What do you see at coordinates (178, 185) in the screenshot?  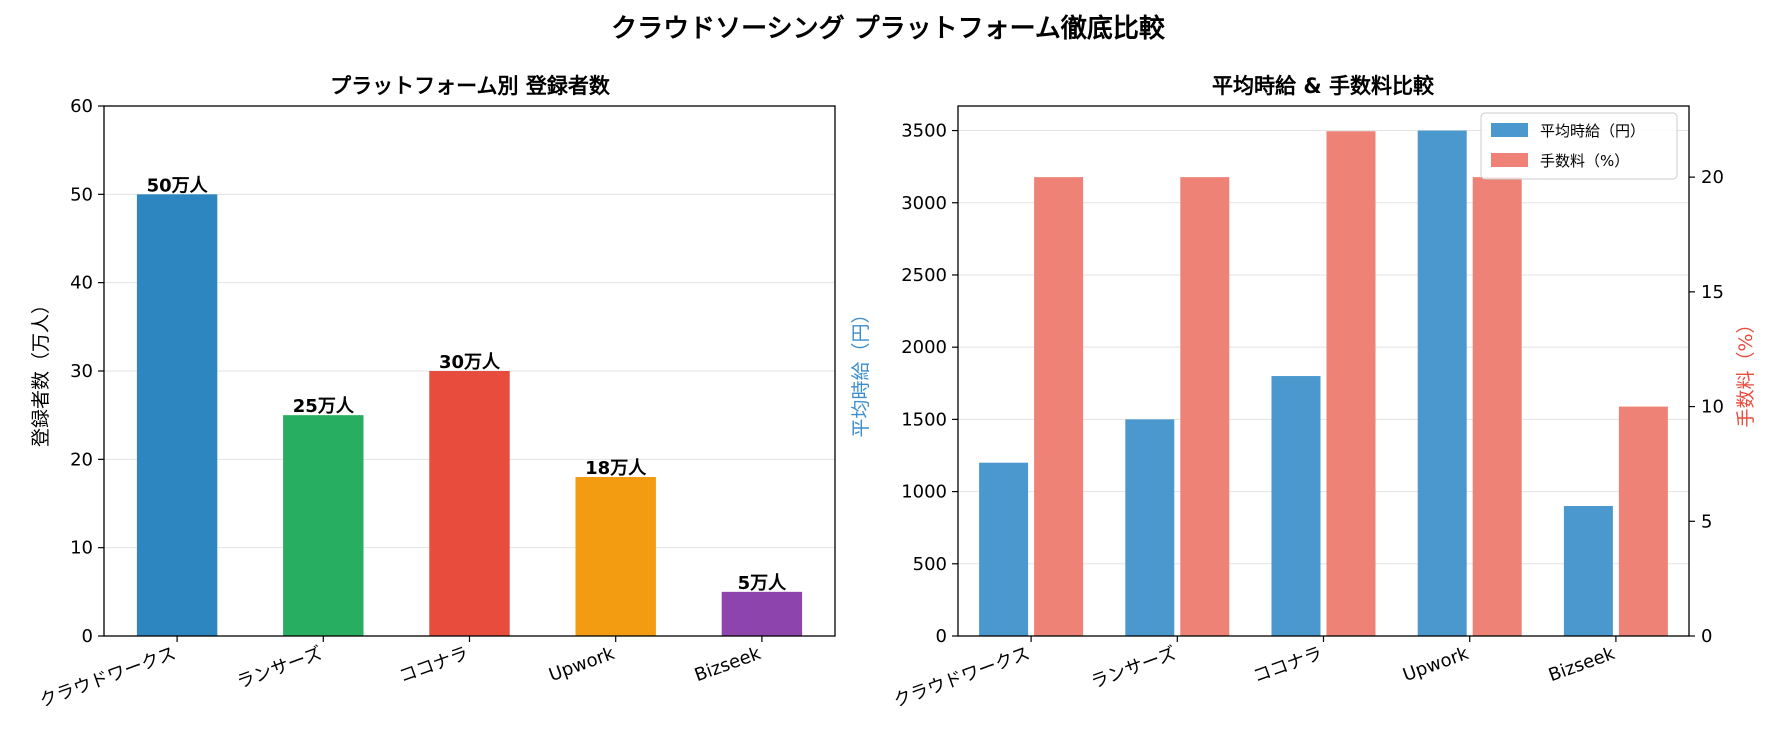 I see `data-label: 50万人` at bounding box center [178, 185].